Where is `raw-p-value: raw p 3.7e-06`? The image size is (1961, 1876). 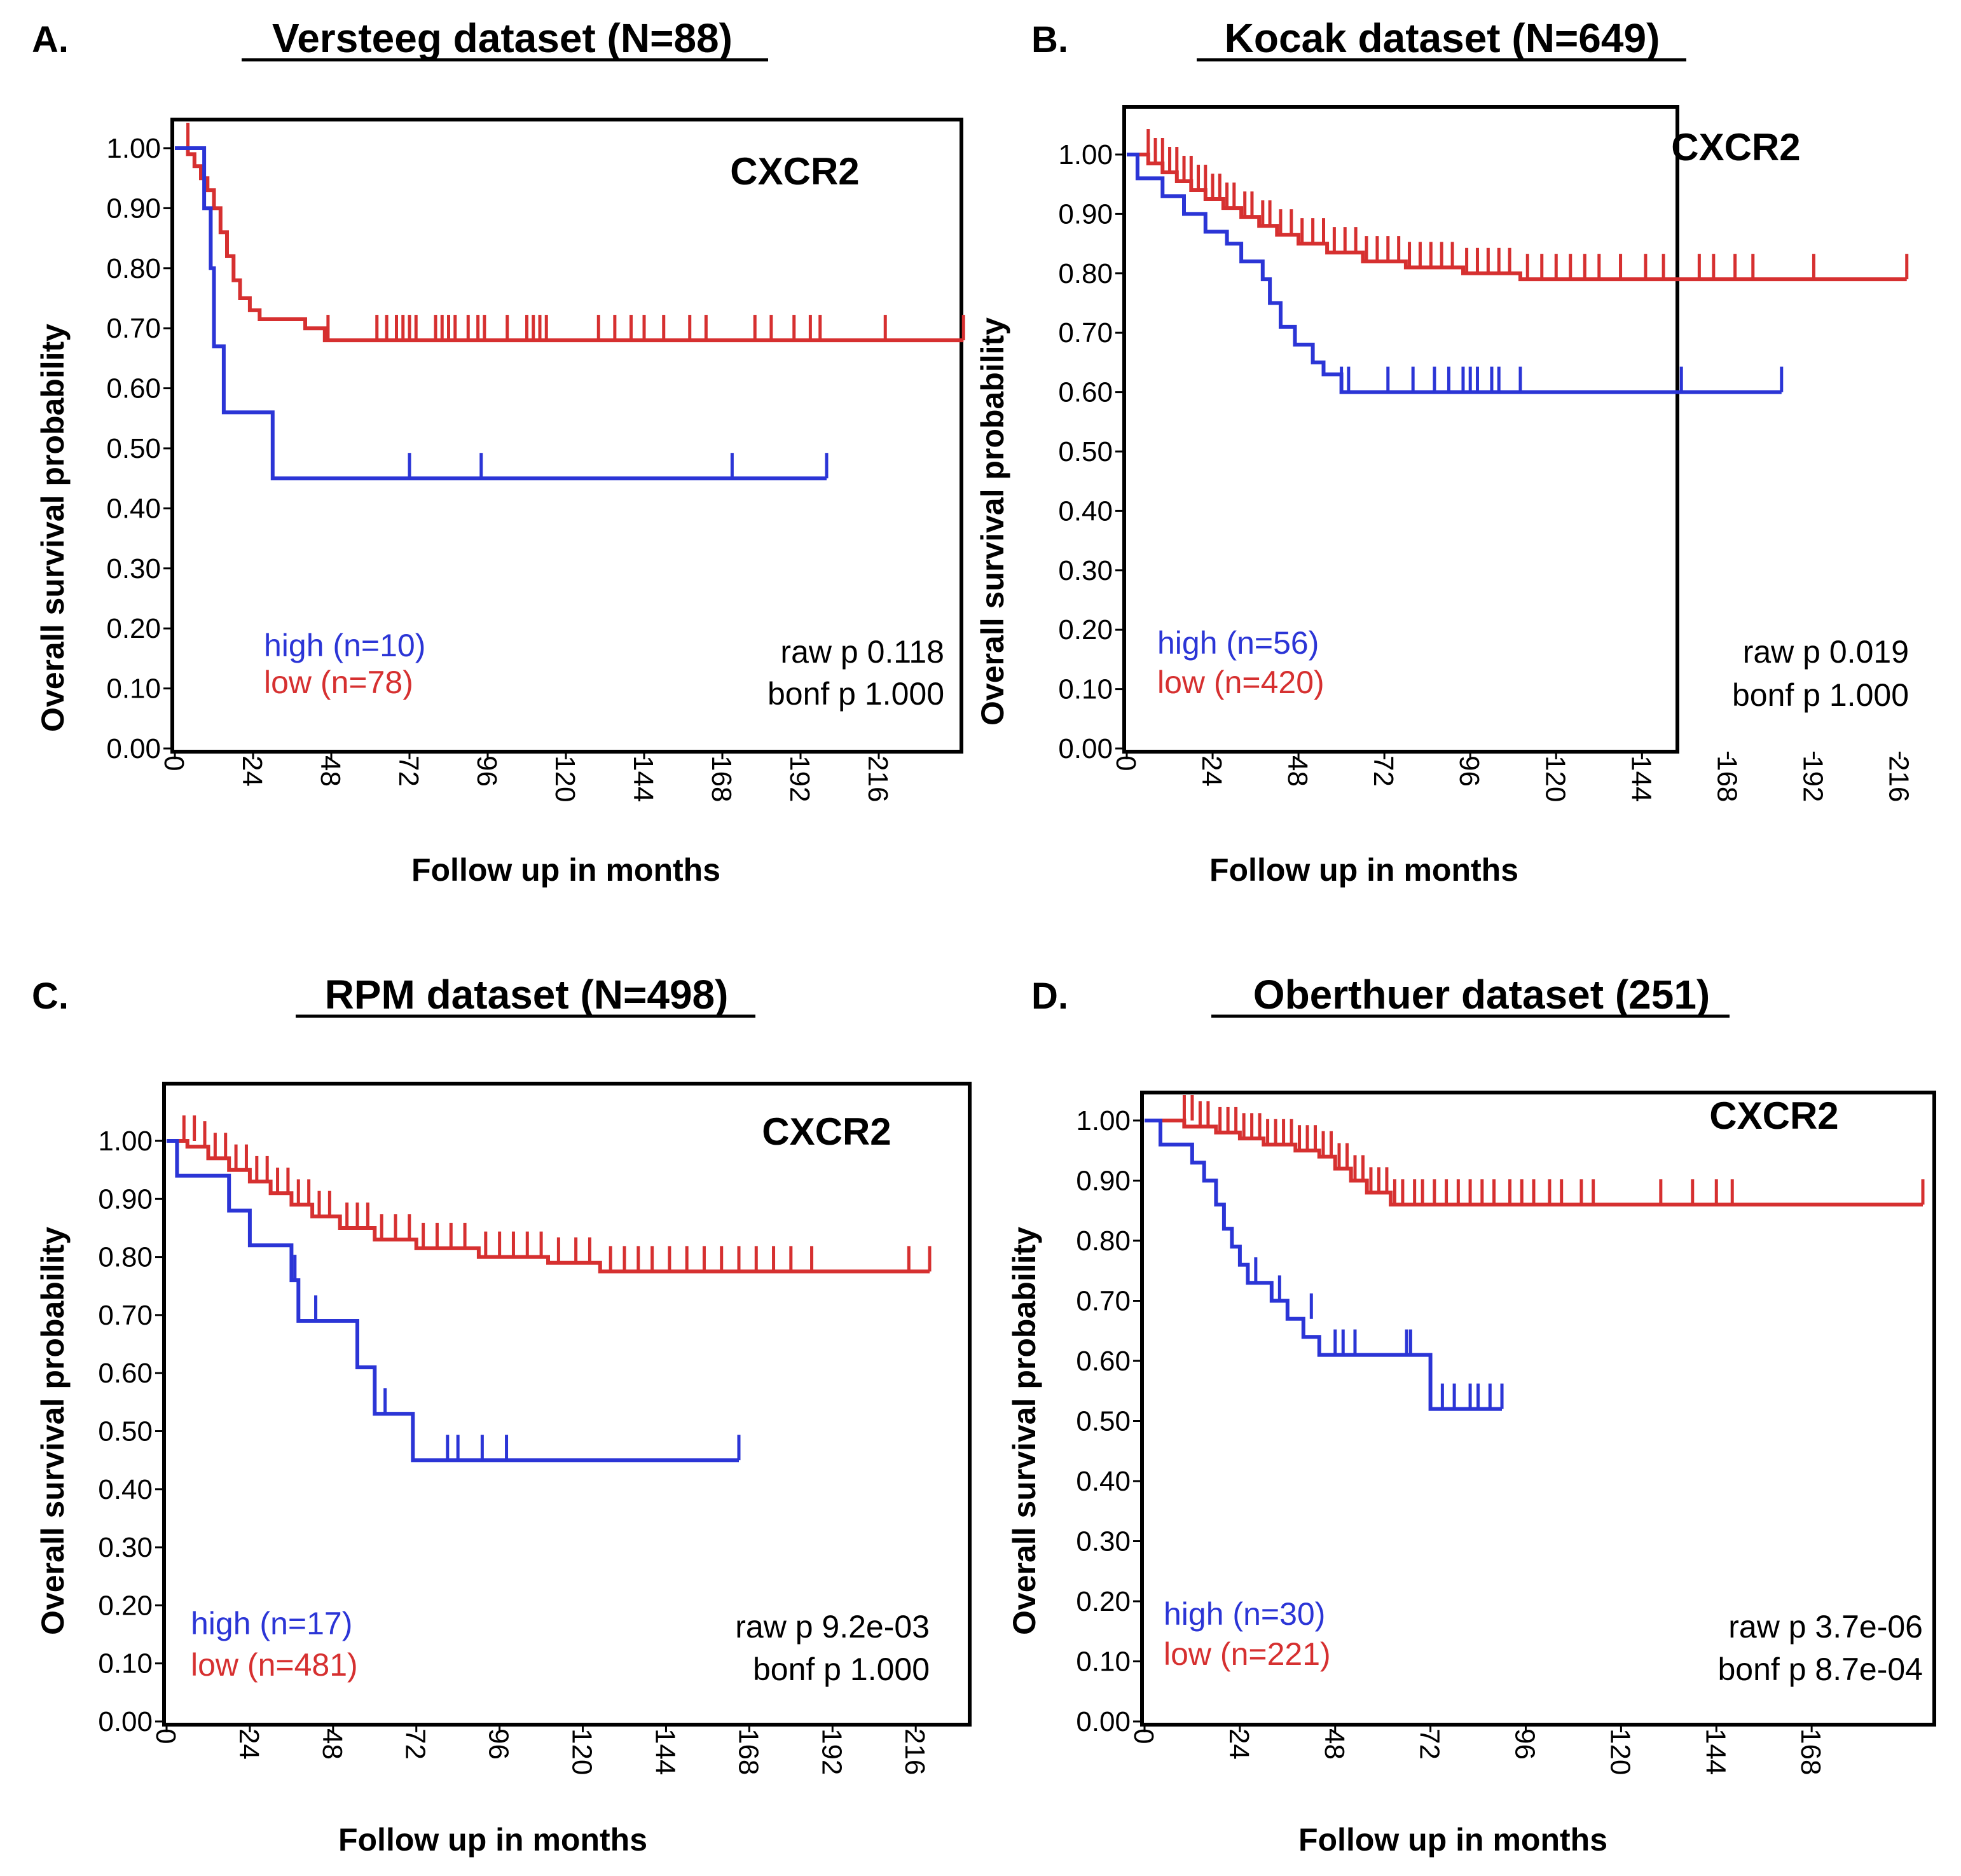 raw-p-value: raw p 3.7e-06 is located at coordinates (1825, 1627).